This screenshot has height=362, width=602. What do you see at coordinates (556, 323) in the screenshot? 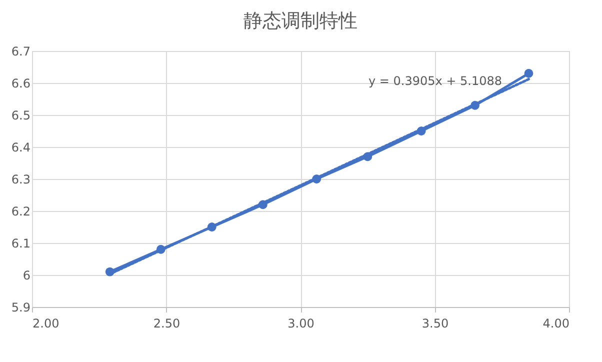
I see `x-tick-label: 4.00` at bounding box center [556, 323].